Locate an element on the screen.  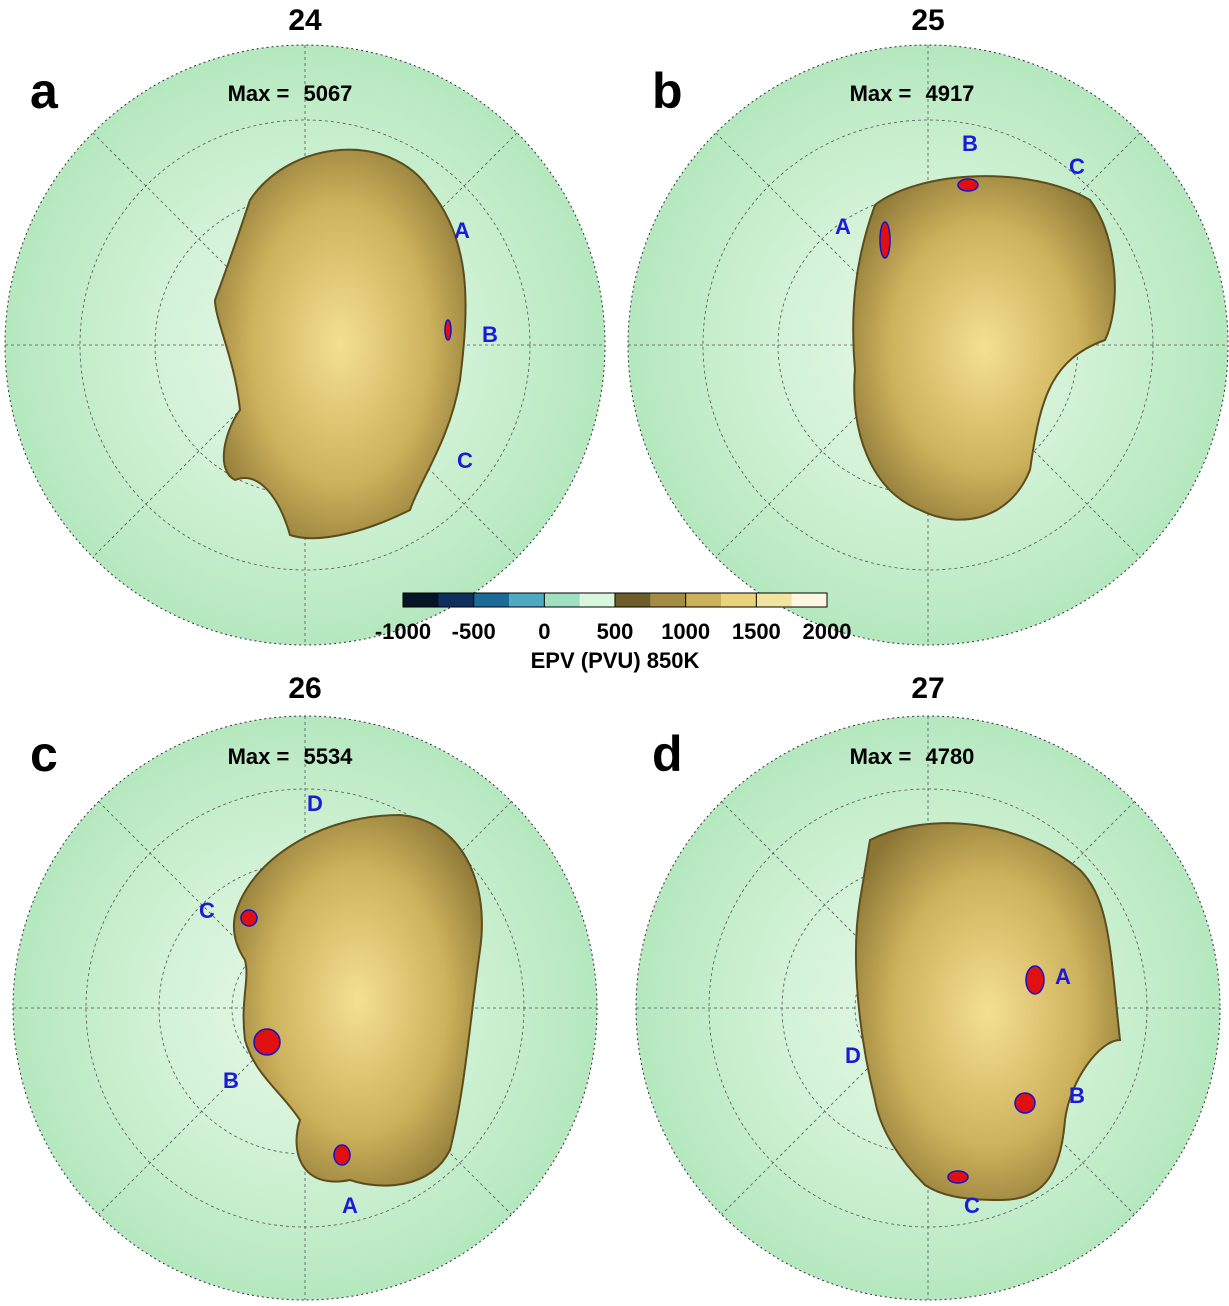
max-label: Max = 5067 is located at coordinates (290, 93).